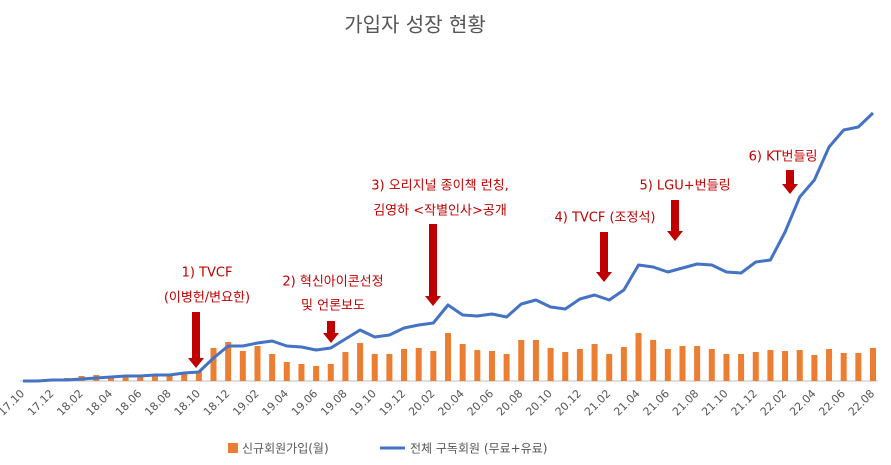 This screenshot has width=891, height=465. What do you see at coordinates (802, 402) in the screenshot?
I see `x-tick-label: 22.04` at bounding box center [802, 402].